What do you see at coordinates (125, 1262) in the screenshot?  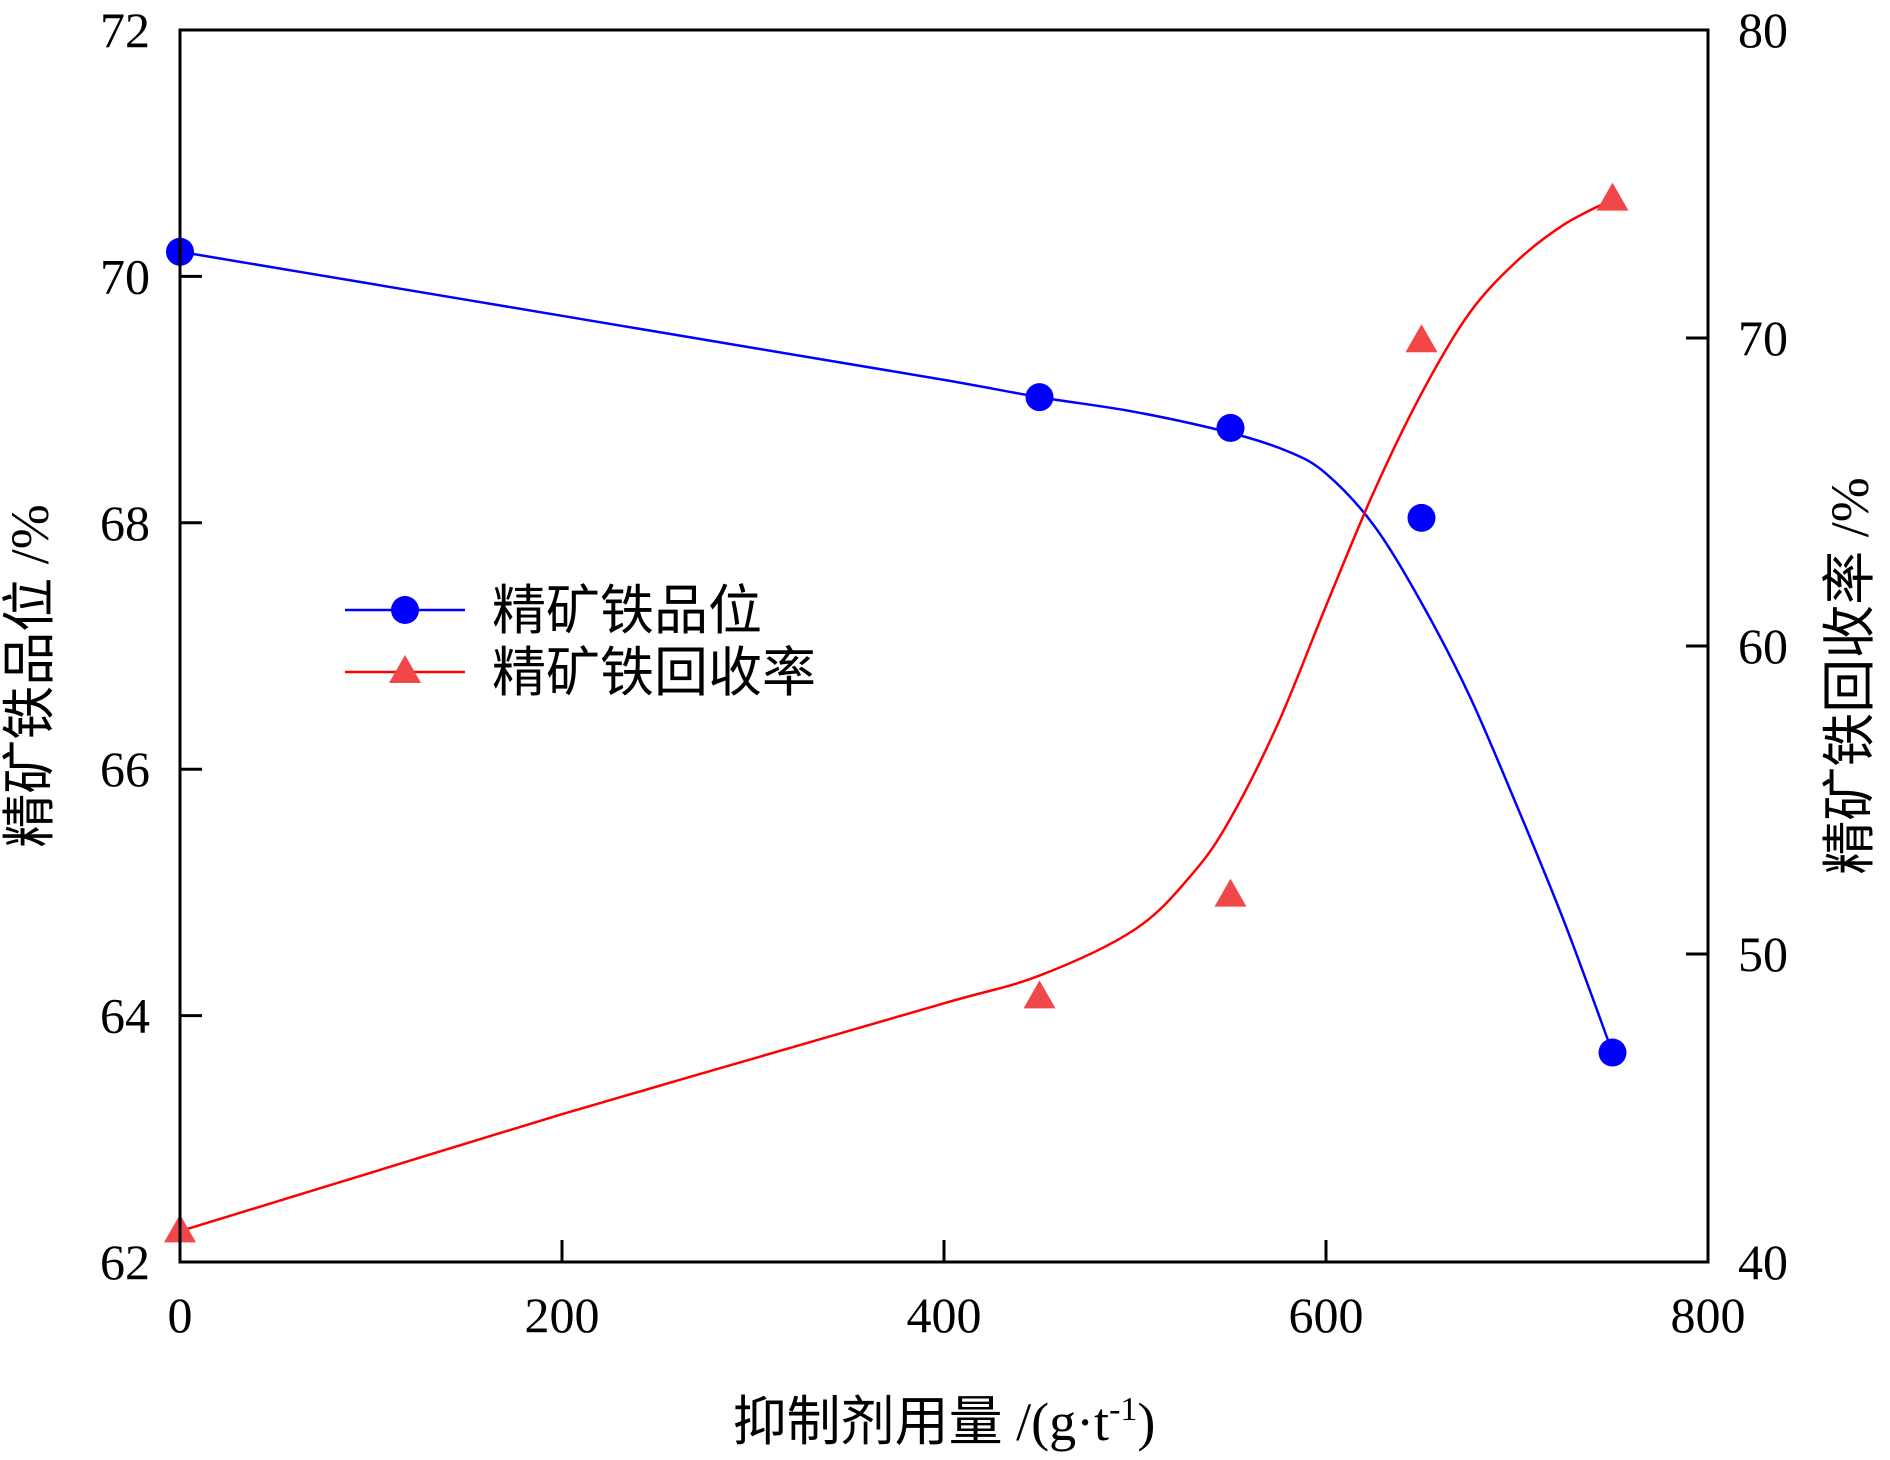 I see `y-left-tick-label: 62` at bounding box center [125, 1262].